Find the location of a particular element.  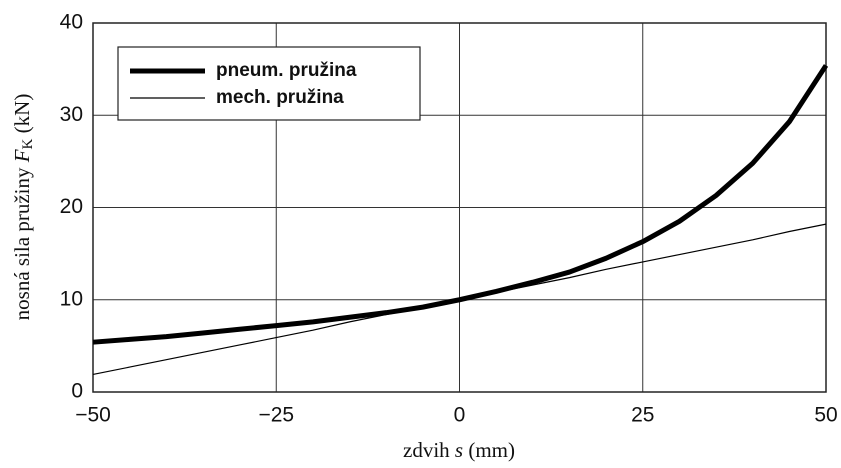

y-tick-label: 40 is located at coordinates (71, 22).